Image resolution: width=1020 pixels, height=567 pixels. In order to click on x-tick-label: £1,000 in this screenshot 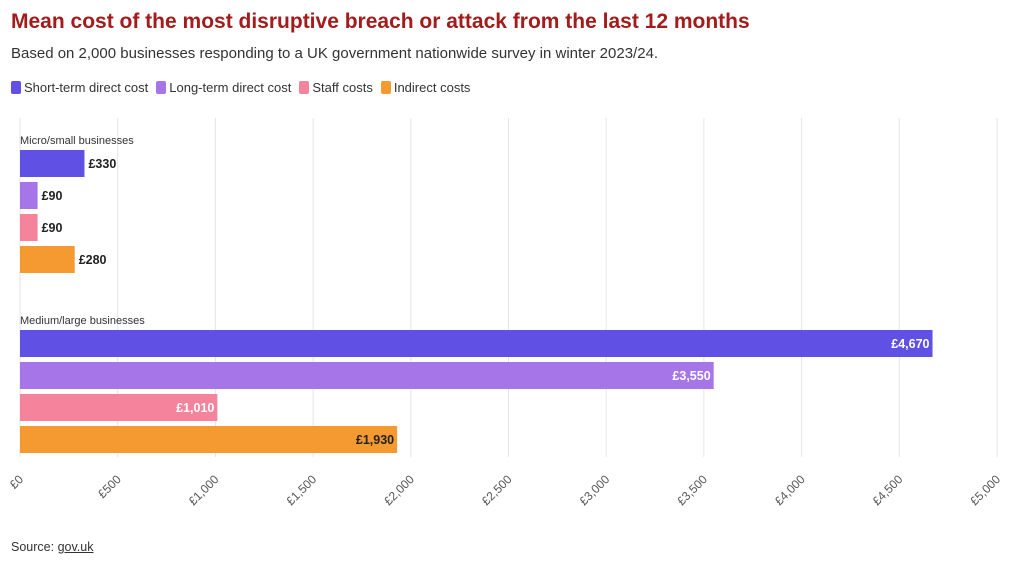, I will do `click(204, 490)`.